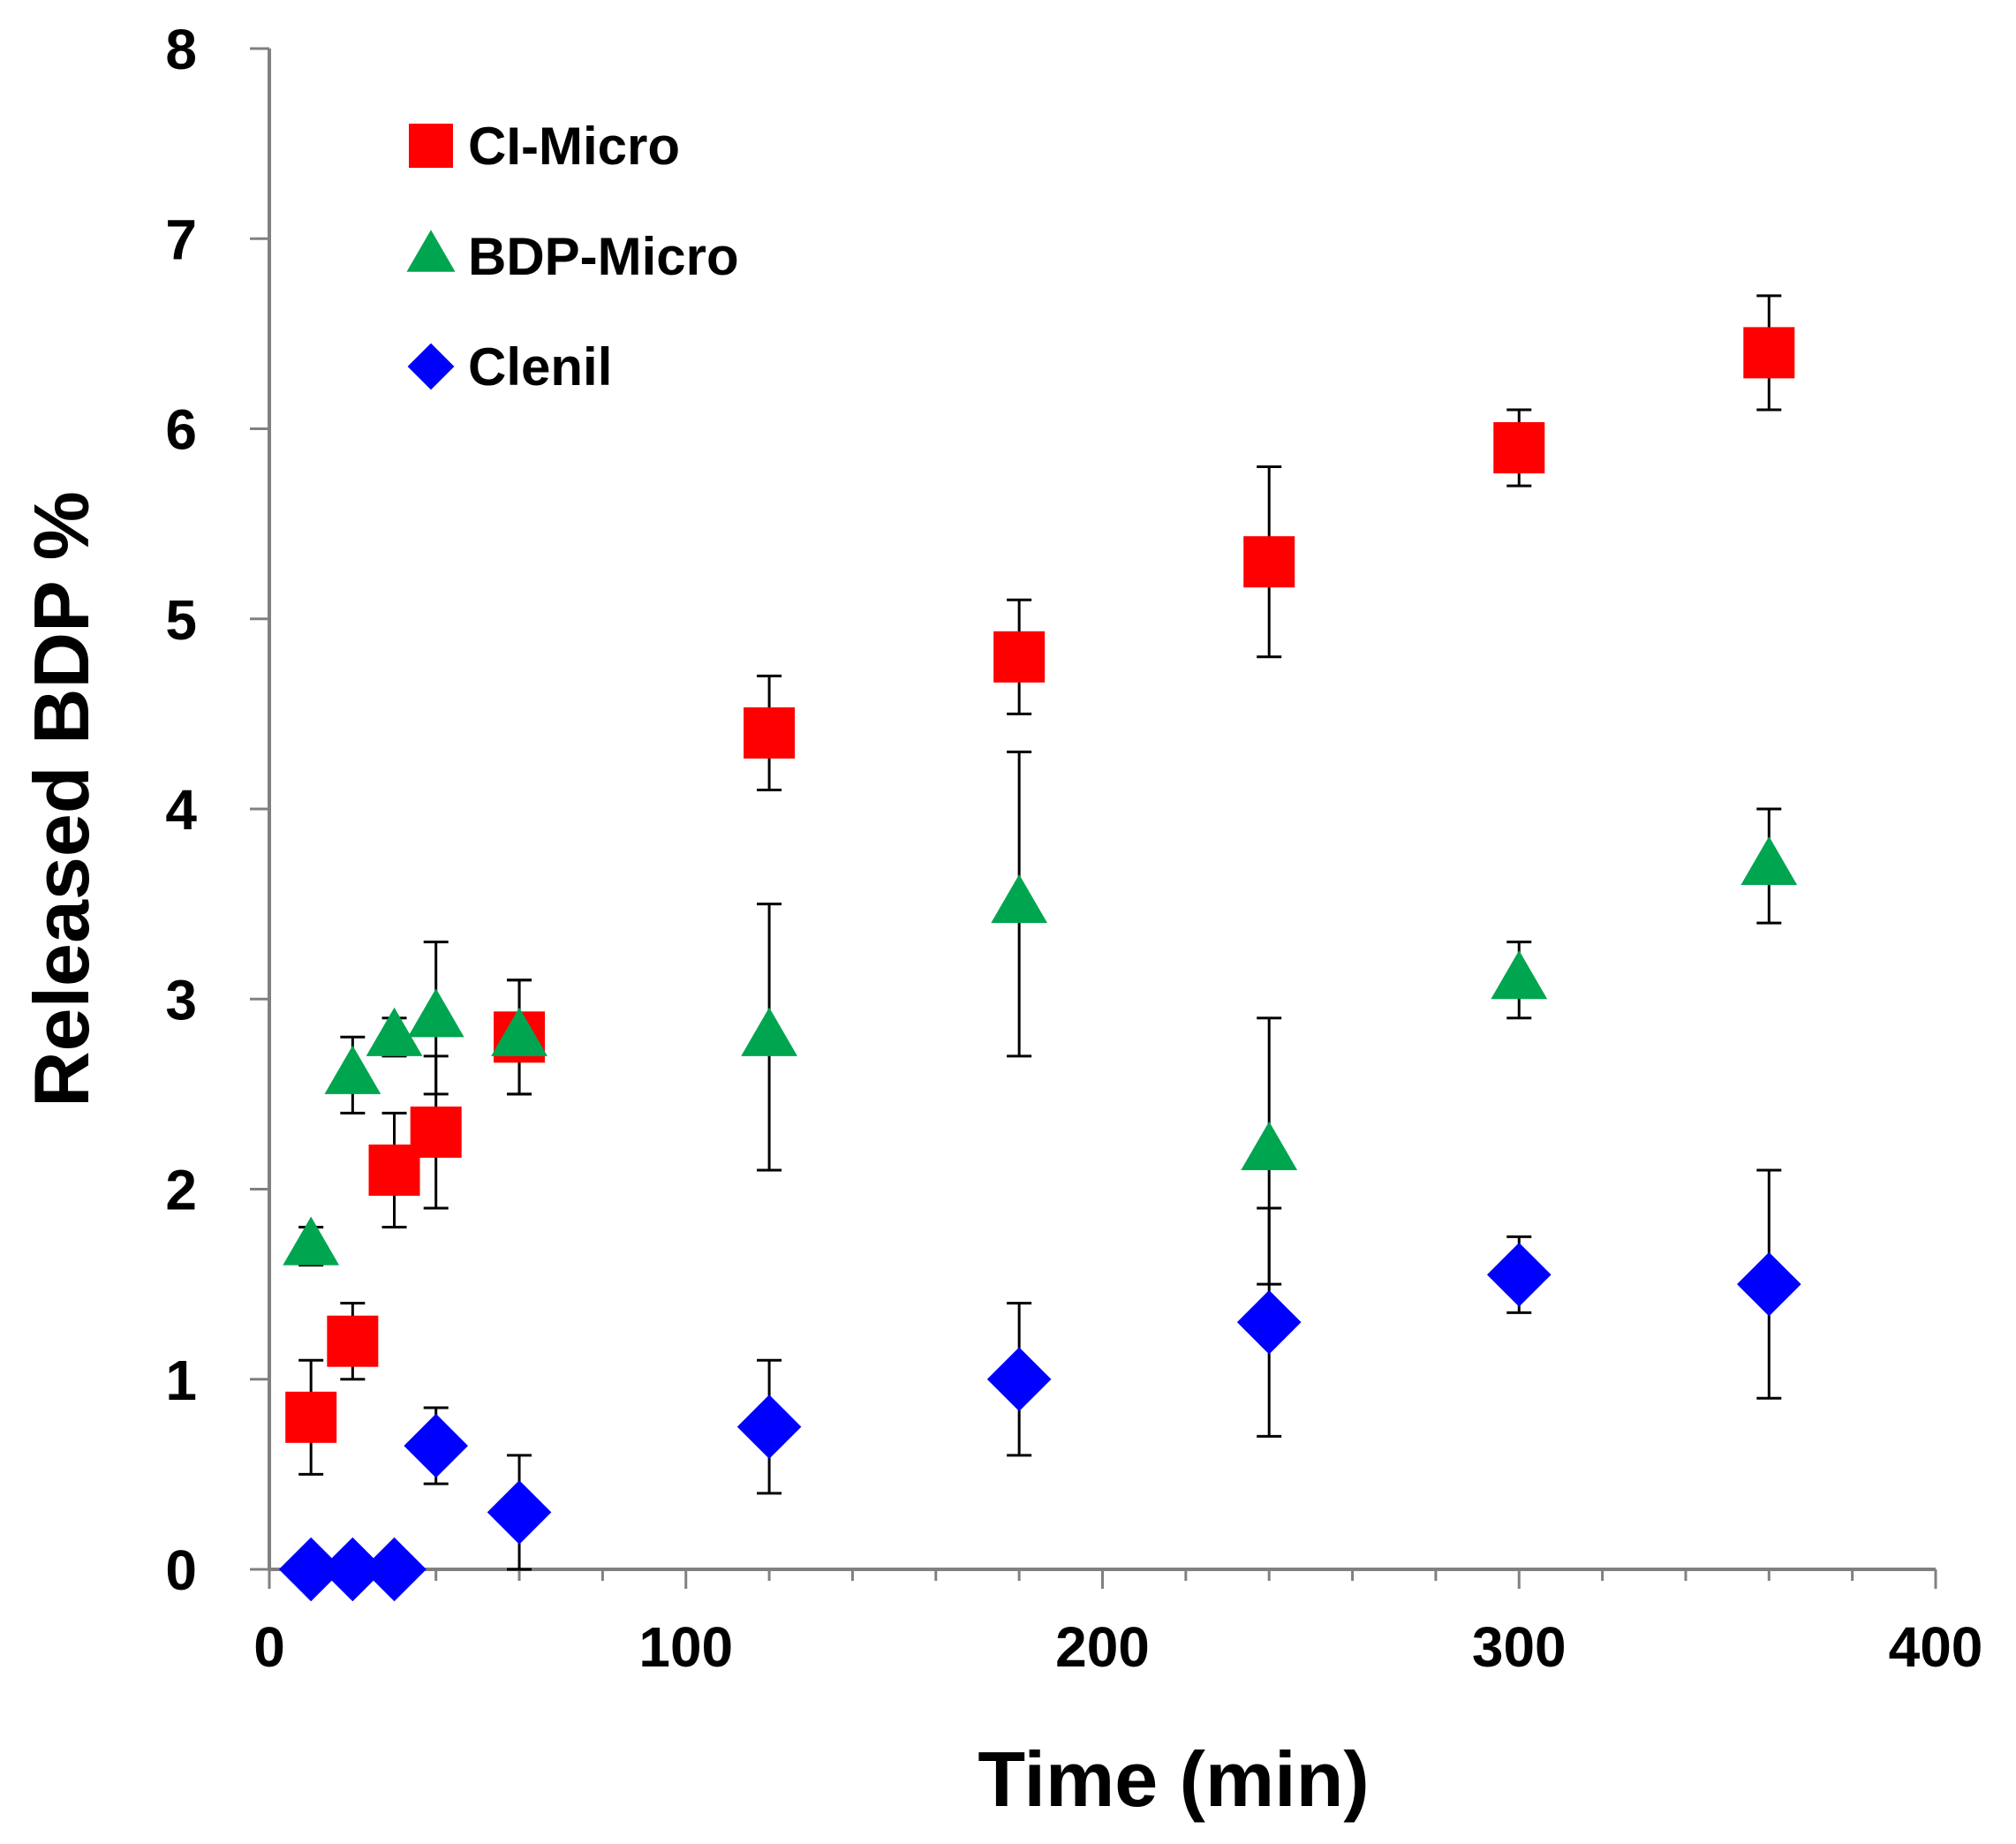 The image size is (2016, 1844). Describe the element at coordinates (1936, 1647) in the screenshot. I see `x-tick-label: 400` at that location.